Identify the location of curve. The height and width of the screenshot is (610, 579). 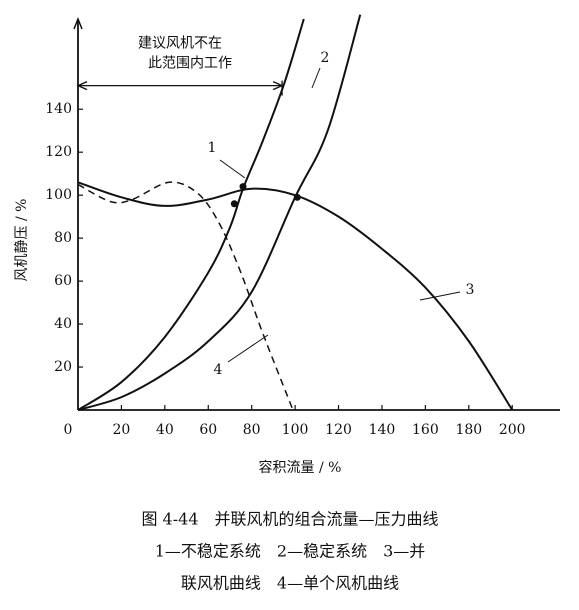
(185, 296).